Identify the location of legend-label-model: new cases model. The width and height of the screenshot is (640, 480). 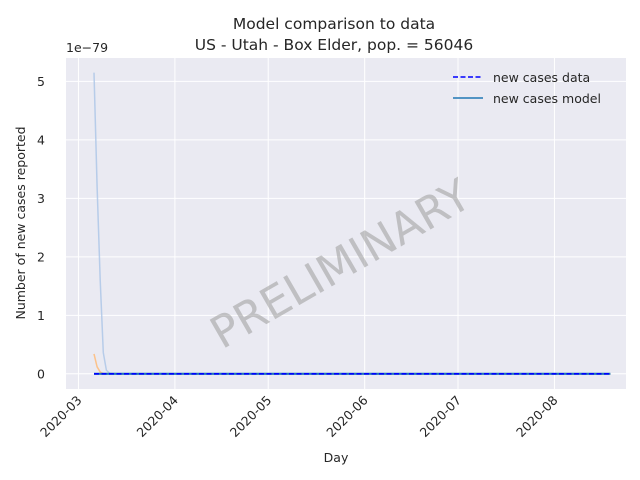
(547, 98).